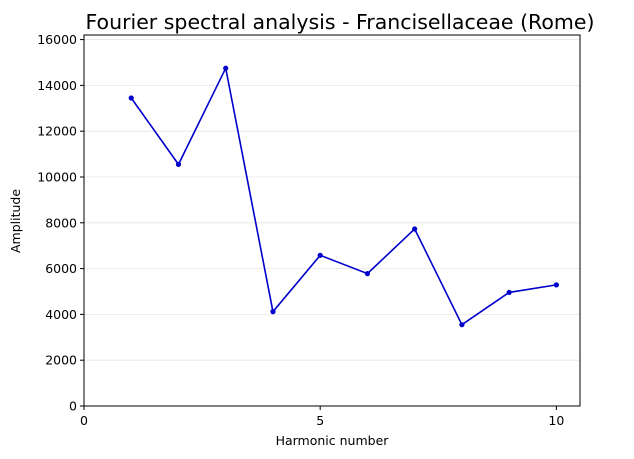 Image resolution: width=634 pixels, height=459 pixels. I want to click on y-axis: 0 2000 4000 6000 8000 10000 12000 14000 16000, so click(60, 223).